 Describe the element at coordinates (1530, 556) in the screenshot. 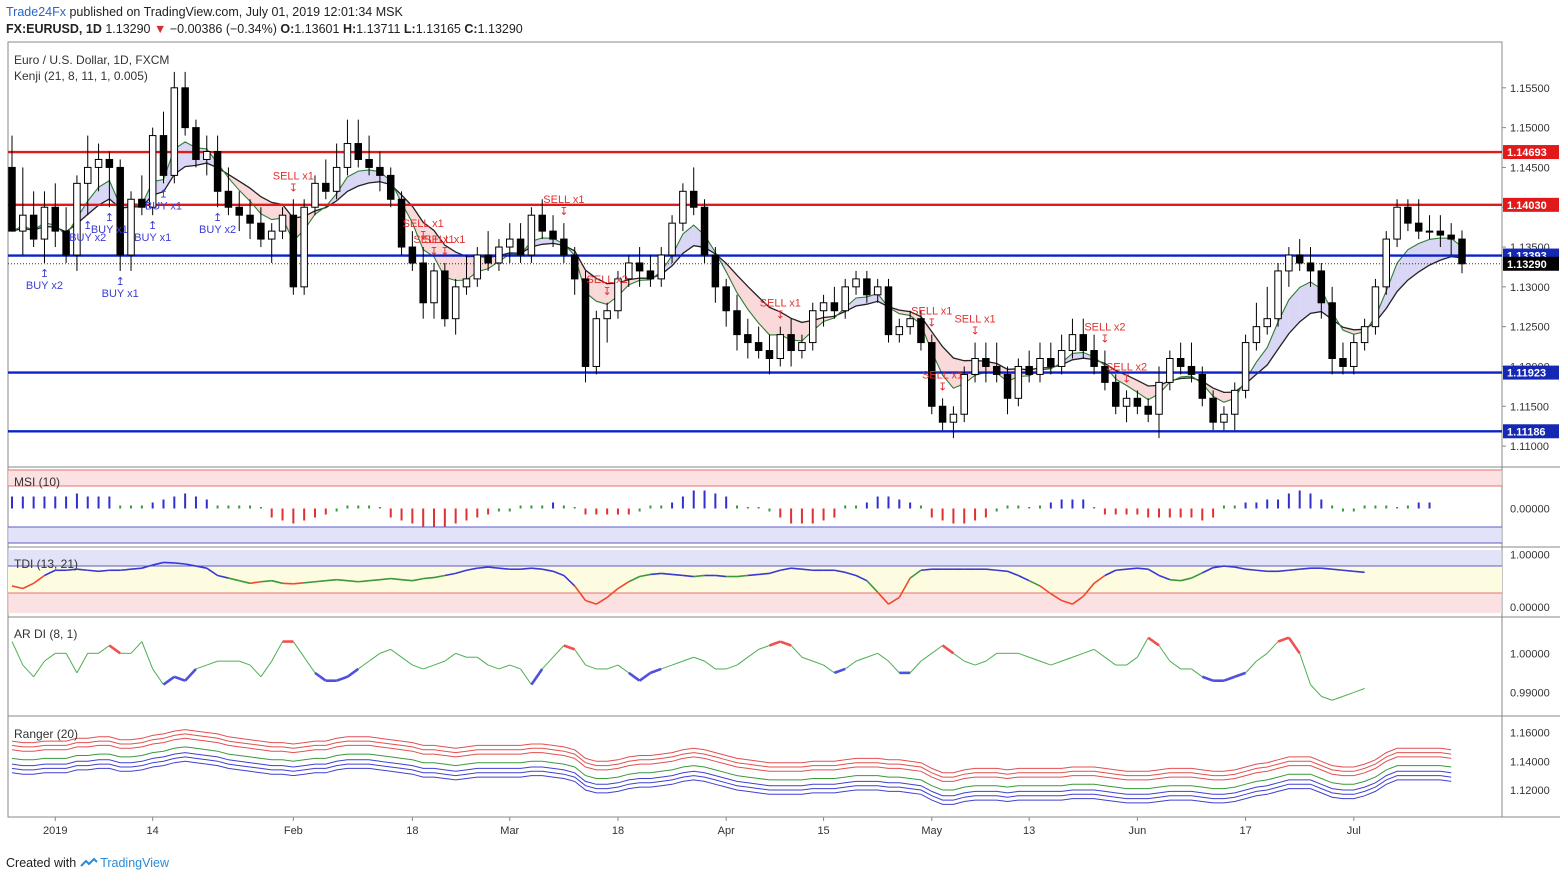

I see `tdi-tick-label: 1.00000` at that location.